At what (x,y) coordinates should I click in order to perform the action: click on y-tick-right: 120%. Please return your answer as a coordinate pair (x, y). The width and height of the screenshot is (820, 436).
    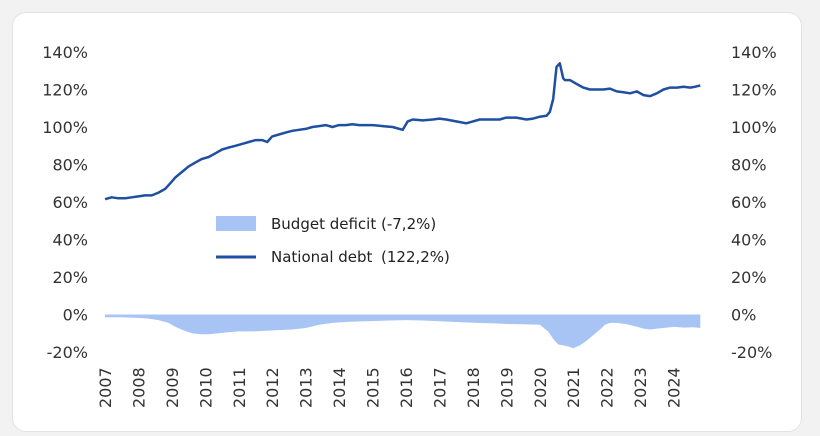
    Looking at the image, I should click on (754, 90).